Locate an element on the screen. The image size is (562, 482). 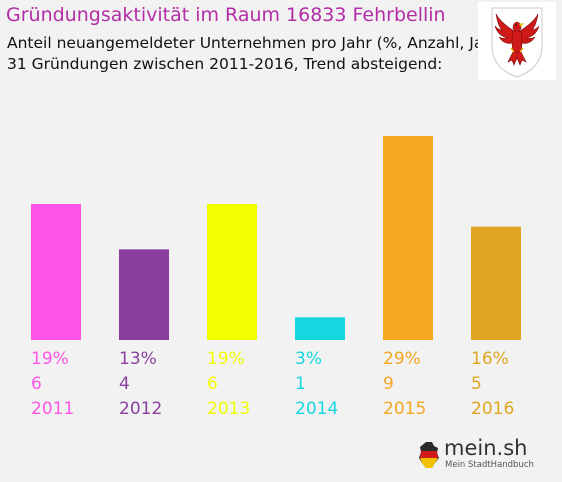
bar-2011 is located at coordinates (56, 272).